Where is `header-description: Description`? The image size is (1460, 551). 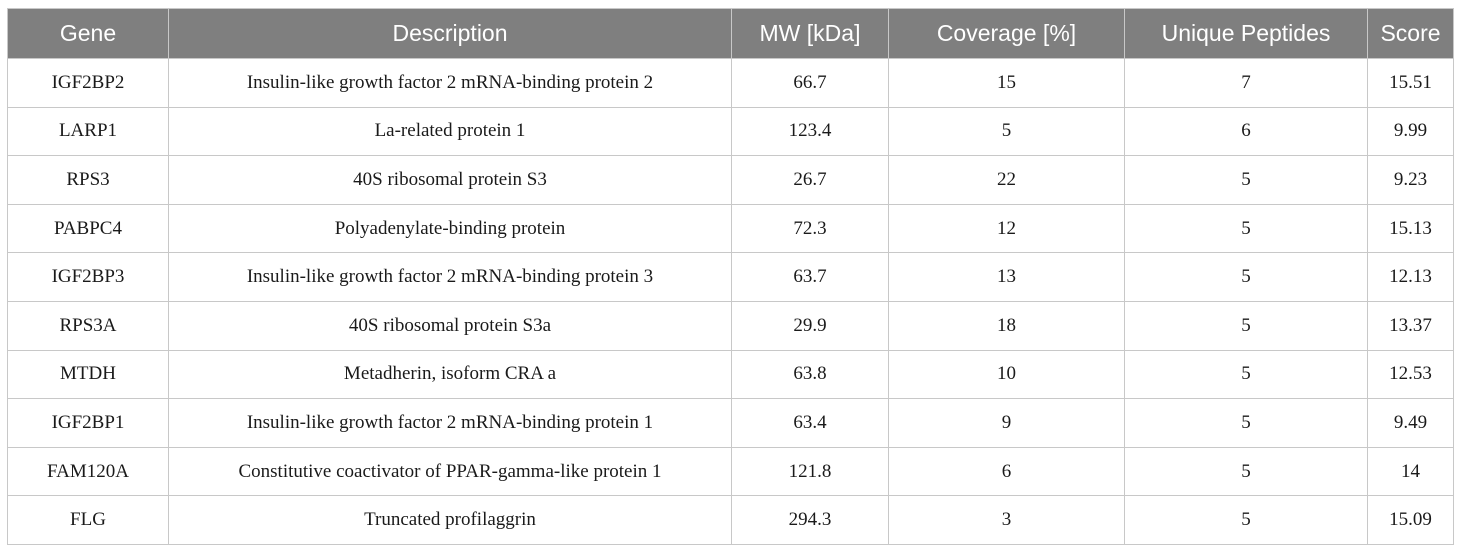 header-description: Description is located at coordinates (450, 33).